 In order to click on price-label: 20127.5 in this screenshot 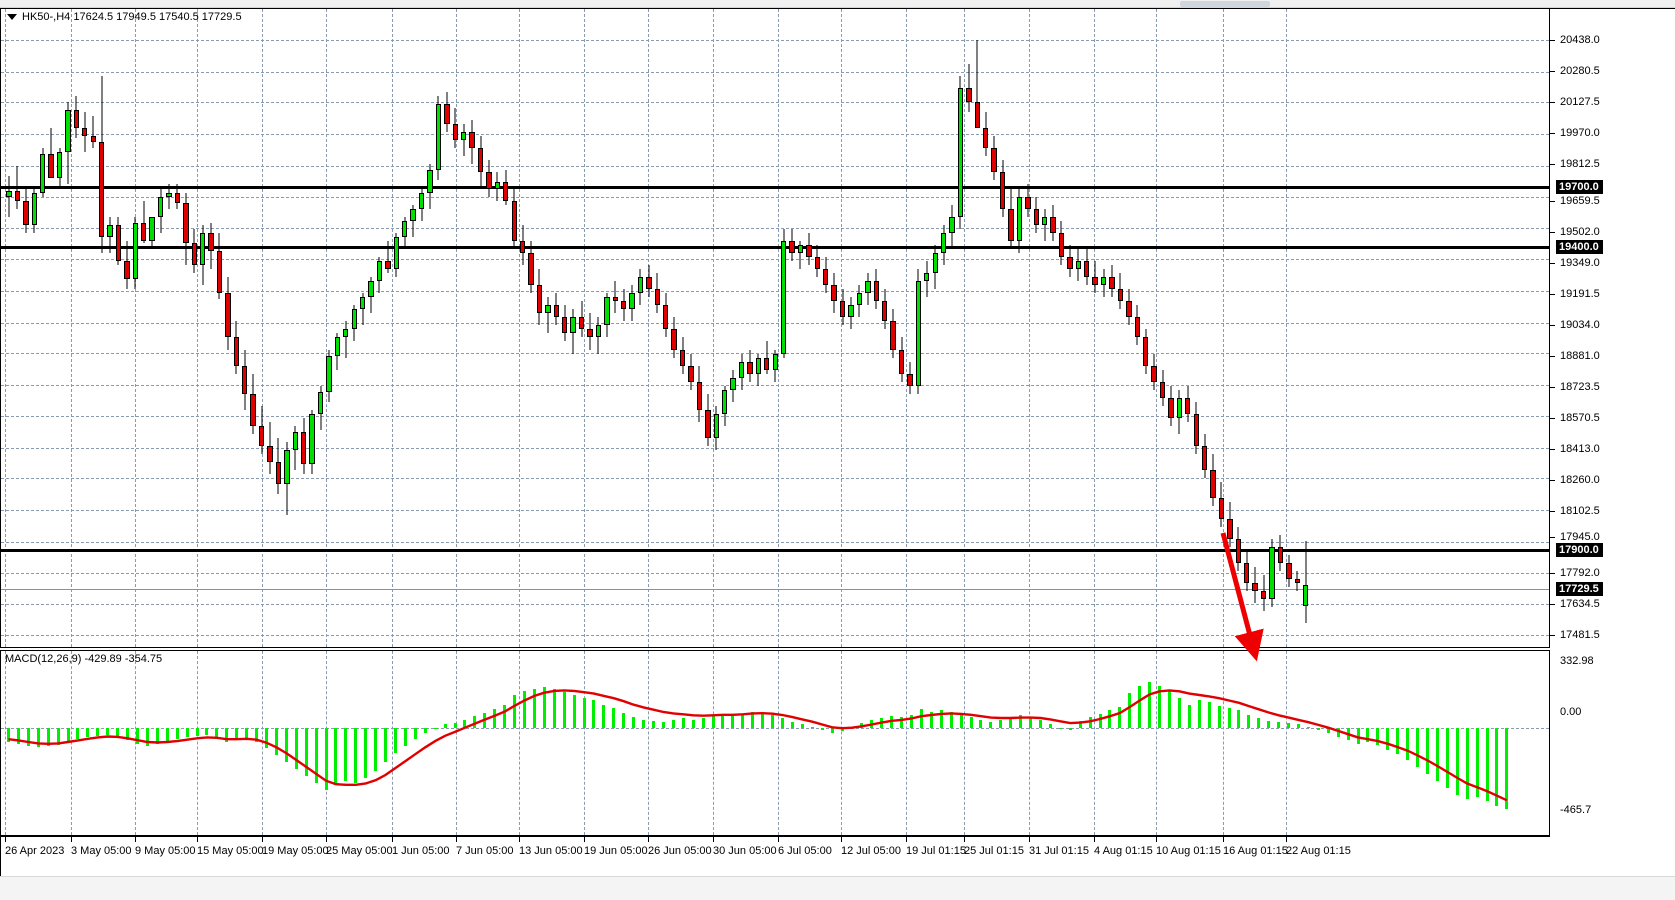, I will do `click(1580, 102)`.